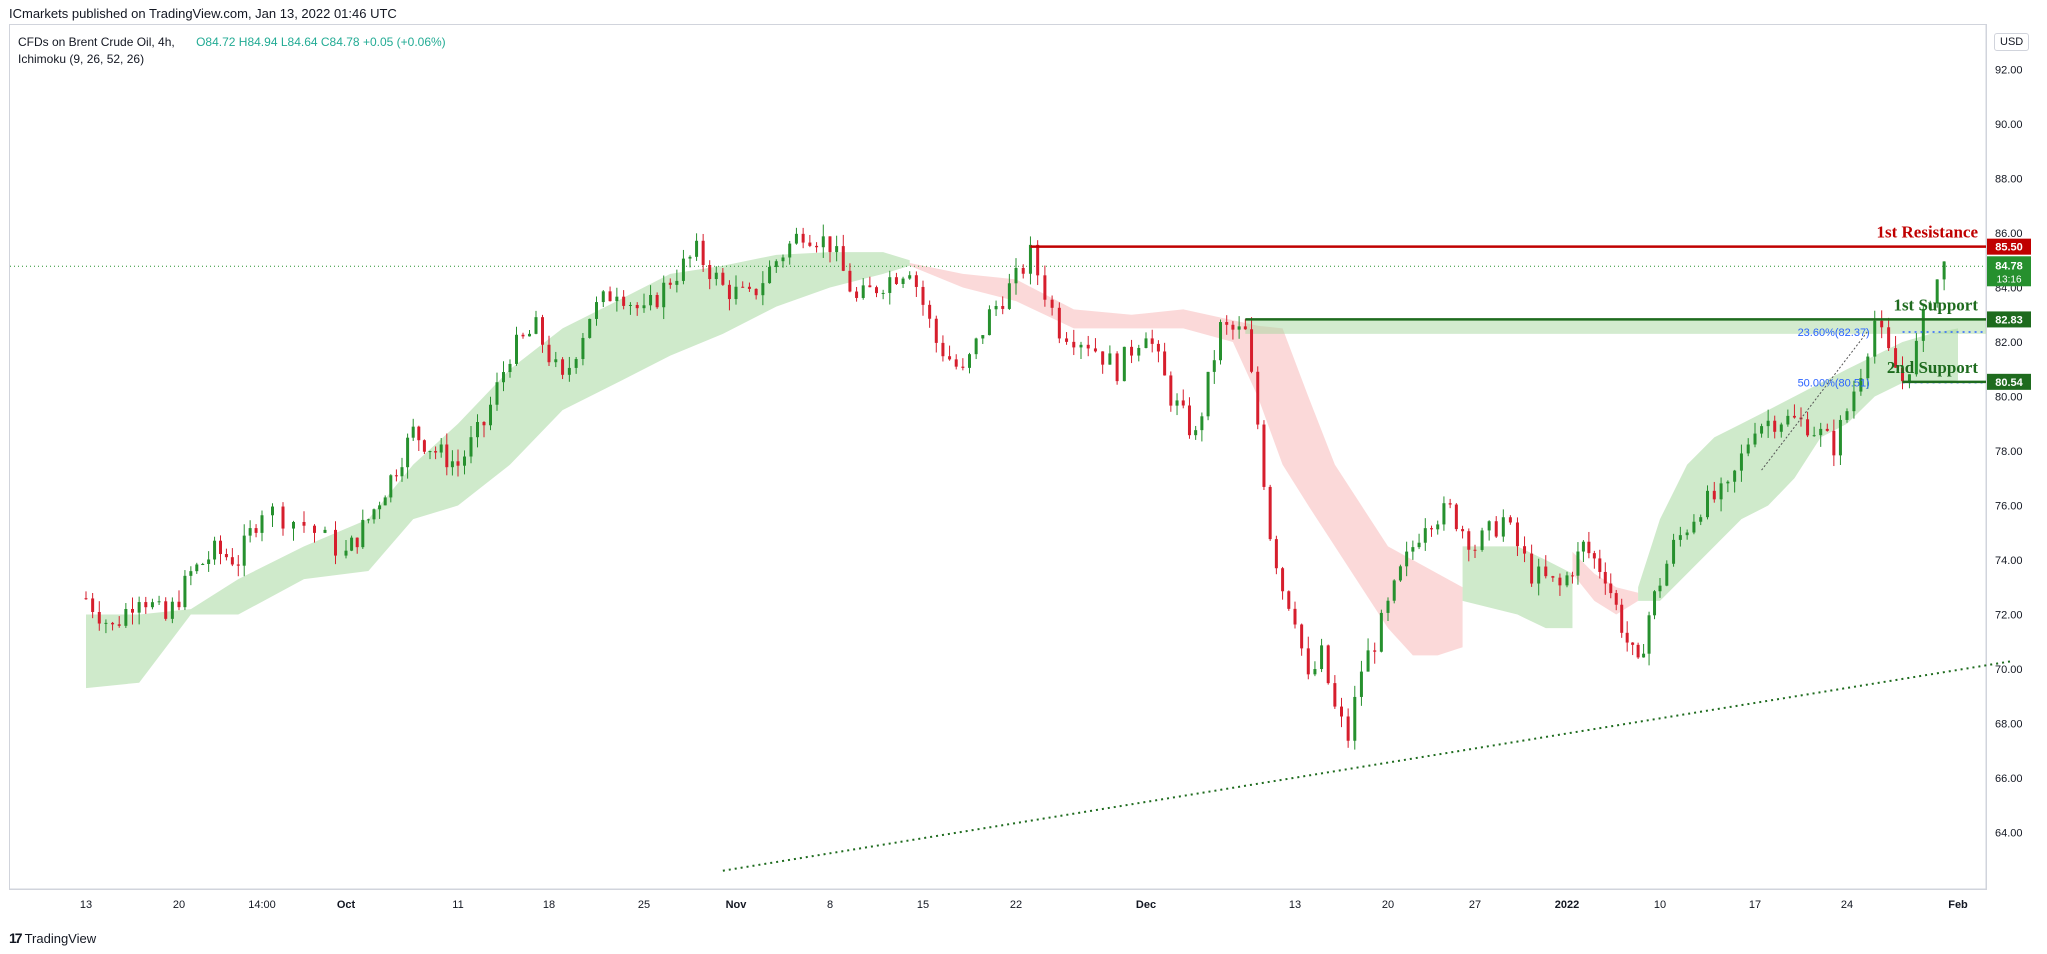 The width and height of the screenshot is (2047, 954). I want to click on support-zone, so click(1615, 326).